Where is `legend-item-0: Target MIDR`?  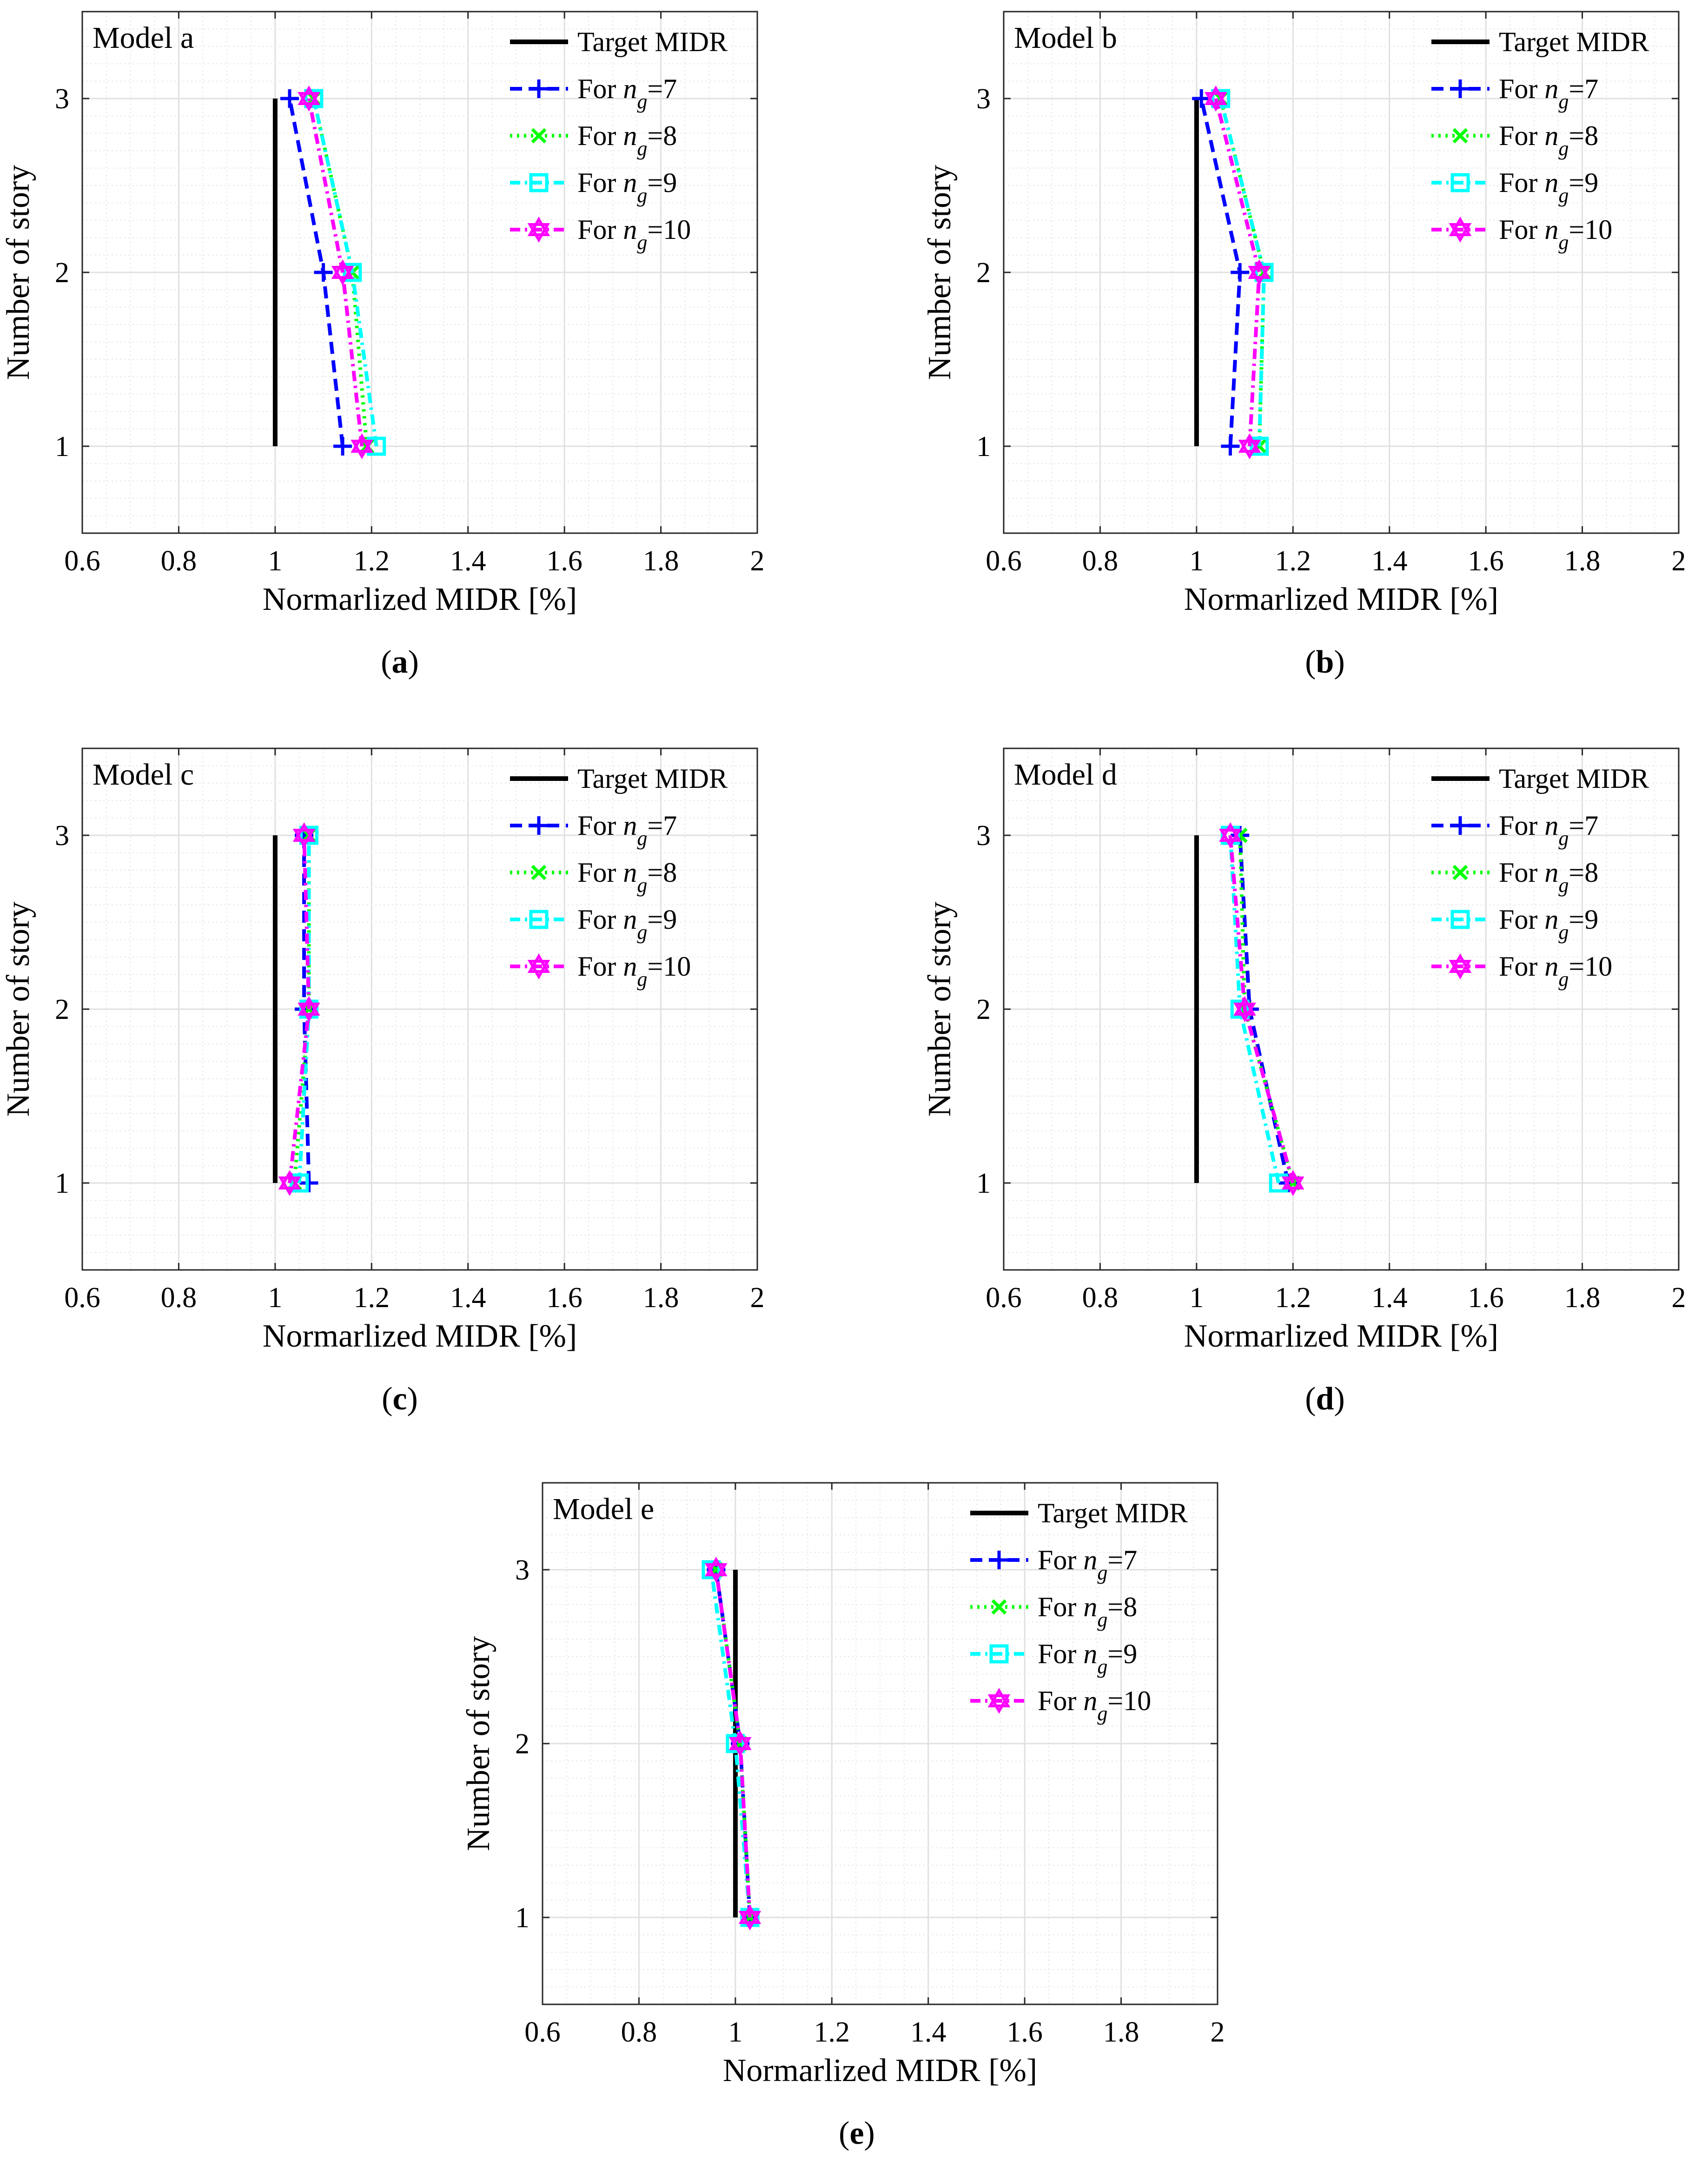
legend-item-0: Target MIDR is located at coordinates (1540, 41).